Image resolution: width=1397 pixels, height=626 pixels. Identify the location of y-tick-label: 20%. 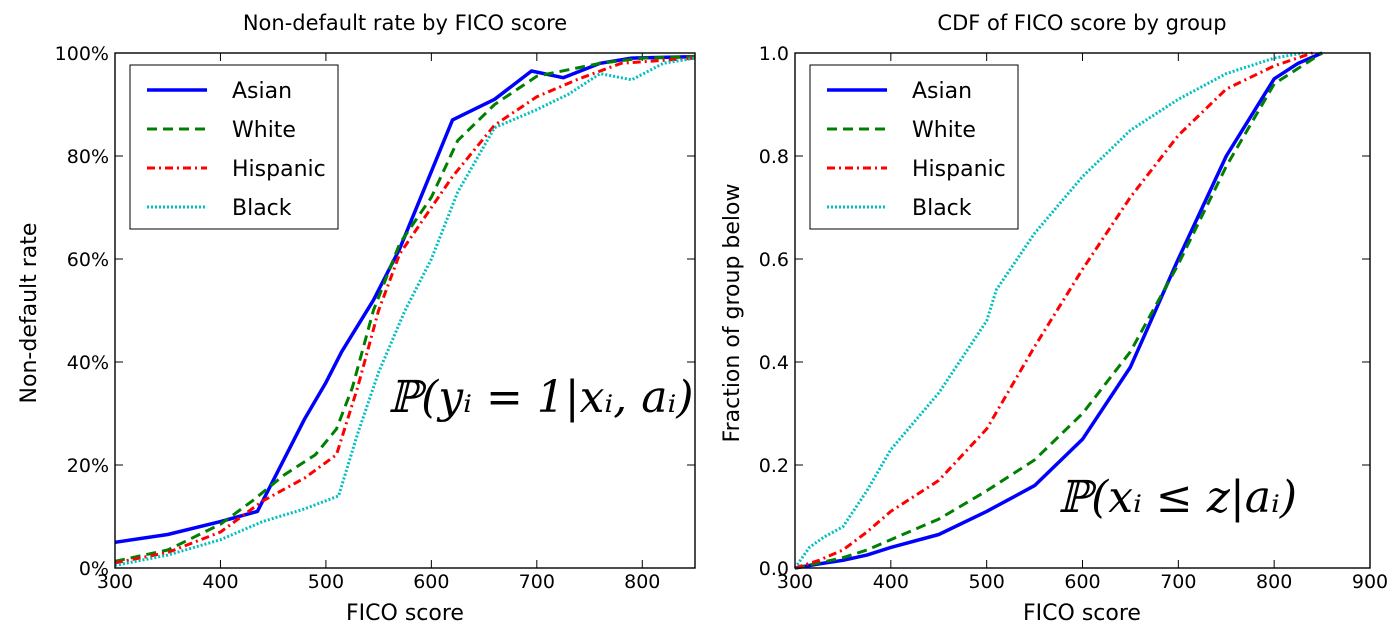
(88, 466).